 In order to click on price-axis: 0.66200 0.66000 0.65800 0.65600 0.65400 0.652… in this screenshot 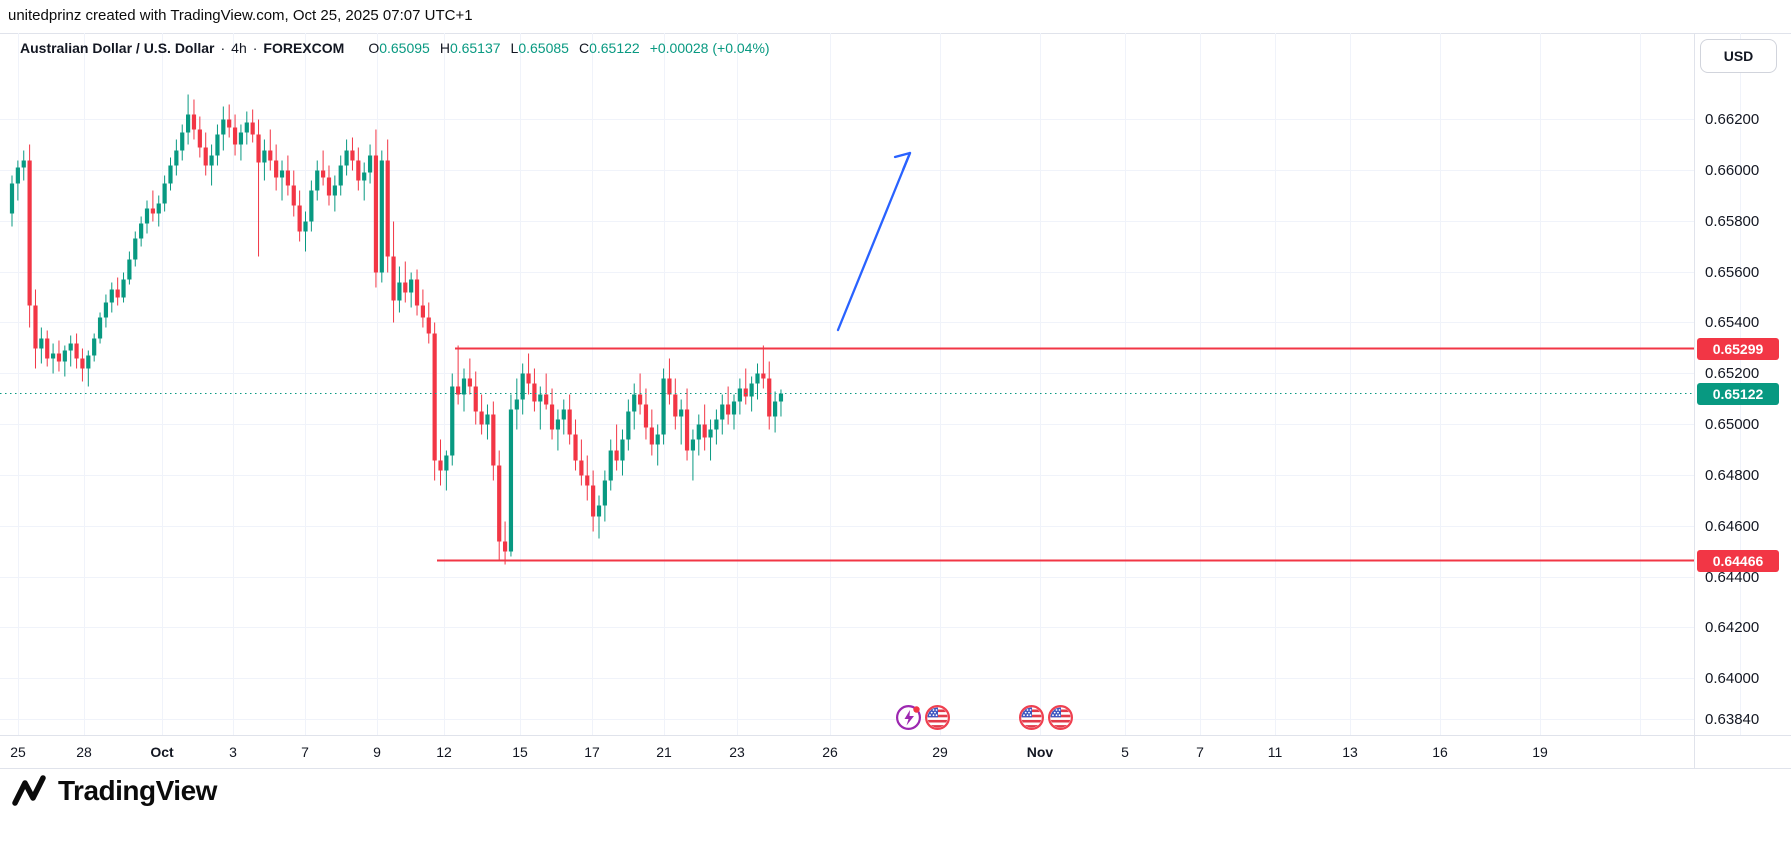, I will do `click(1742, 384)`.